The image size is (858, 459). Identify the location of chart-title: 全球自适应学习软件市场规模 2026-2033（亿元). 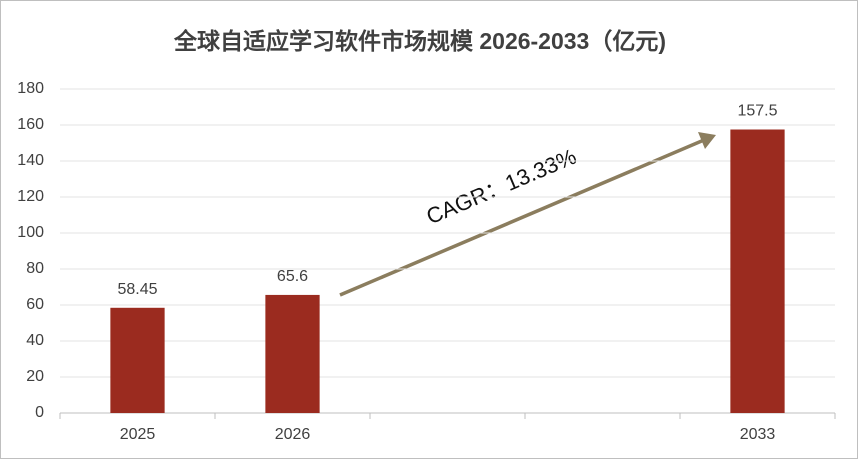
(419, 41).